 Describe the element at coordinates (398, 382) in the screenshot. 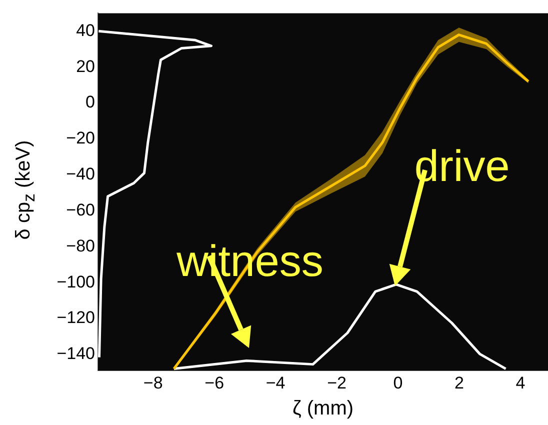

I see `x-tick-label: 0` at that location.